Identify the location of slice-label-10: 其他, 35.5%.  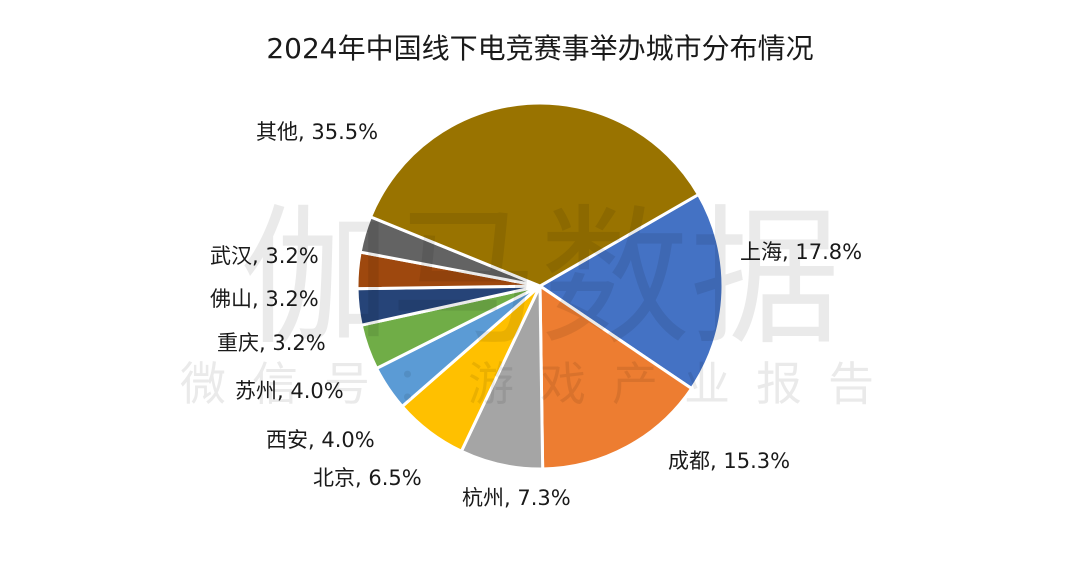
(317, 132).